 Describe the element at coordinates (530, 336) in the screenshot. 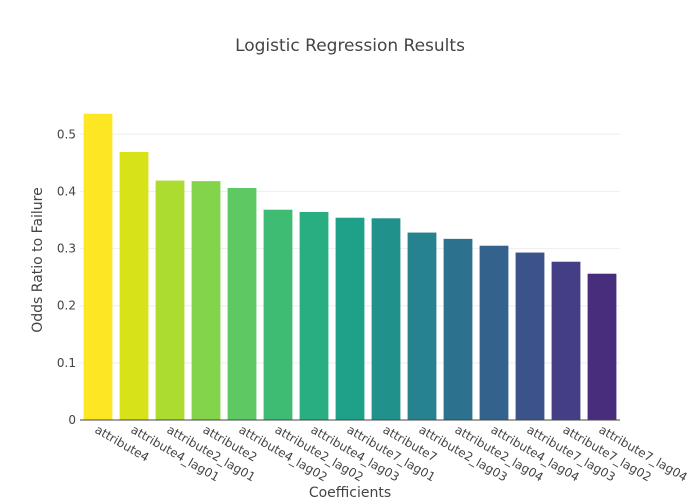

I see `bar-attribute7_lag03` at that location.